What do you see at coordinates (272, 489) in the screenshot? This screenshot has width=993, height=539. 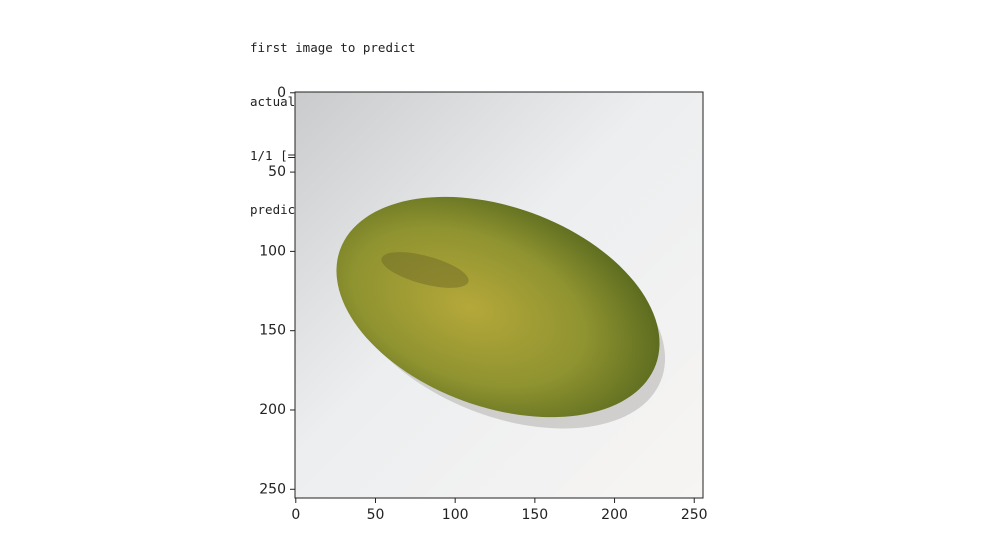 I see `y-tick-label: 250` at bounding box center [272, 489].